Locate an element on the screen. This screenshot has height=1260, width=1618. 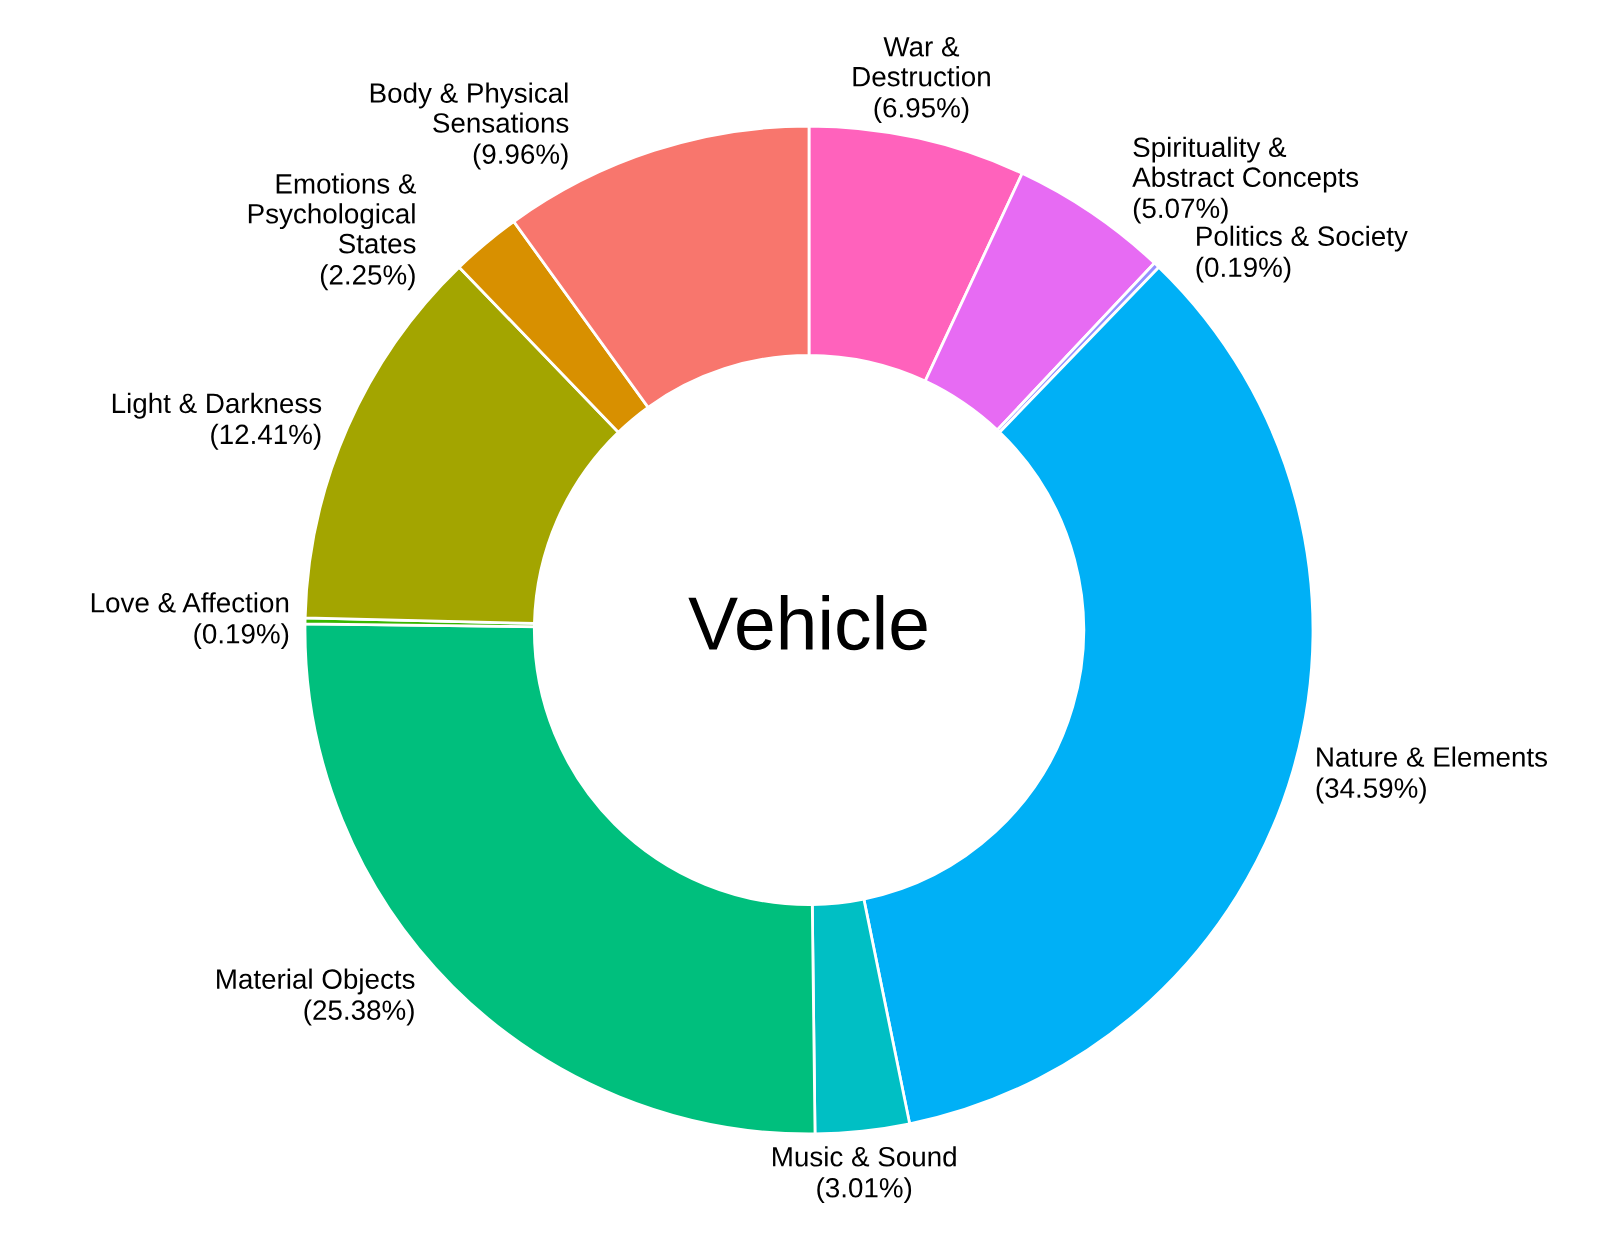
slice-label: Spirituality & Abstract Concepts is located at coordinates (1245, 164).